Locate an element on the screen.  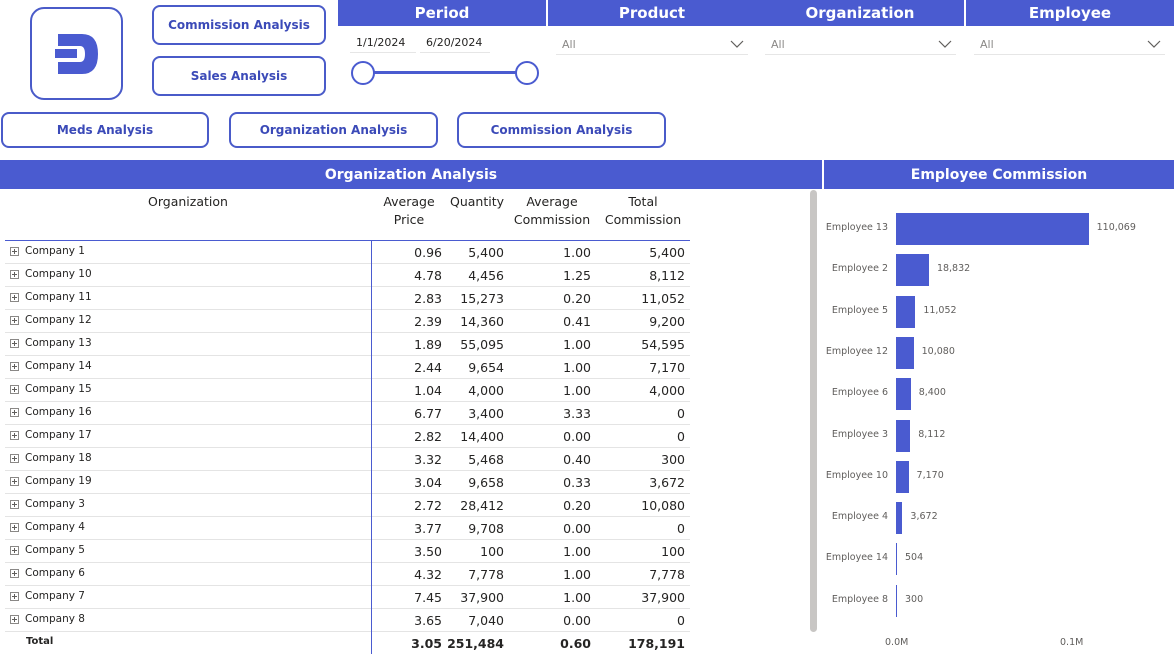
table-row: Company 5 3.50 100 1.00 100 is located at coordinates (347, 551).